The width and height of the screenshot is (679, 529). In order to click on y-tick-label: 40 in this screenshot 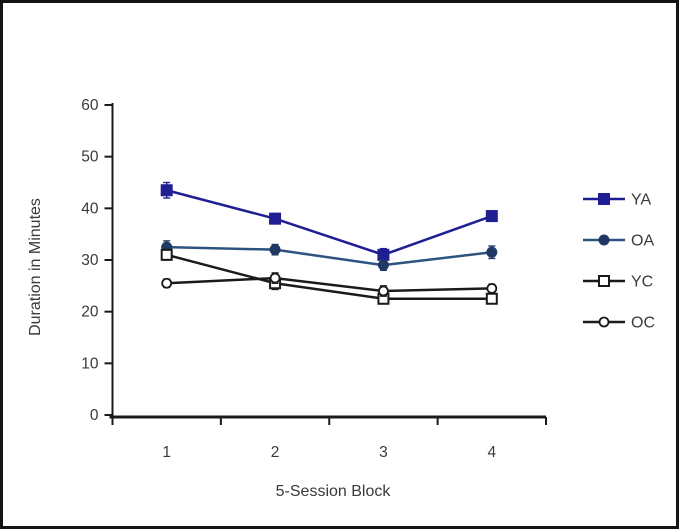, I will do `click(90, 208)`.